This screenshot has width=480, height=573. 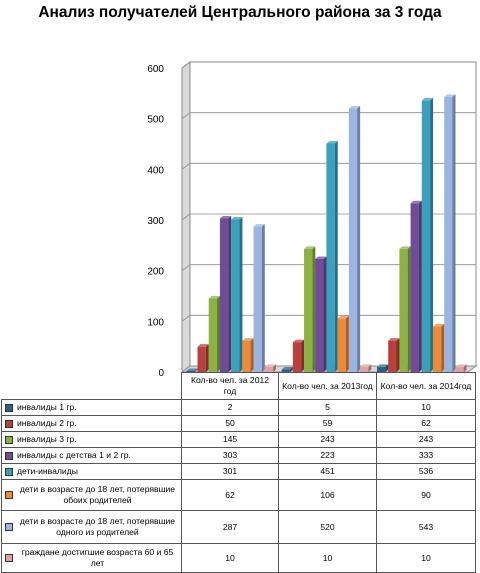 I want to click on legend-entry: инвалиды 3 гр., so click(x=91, y=439).